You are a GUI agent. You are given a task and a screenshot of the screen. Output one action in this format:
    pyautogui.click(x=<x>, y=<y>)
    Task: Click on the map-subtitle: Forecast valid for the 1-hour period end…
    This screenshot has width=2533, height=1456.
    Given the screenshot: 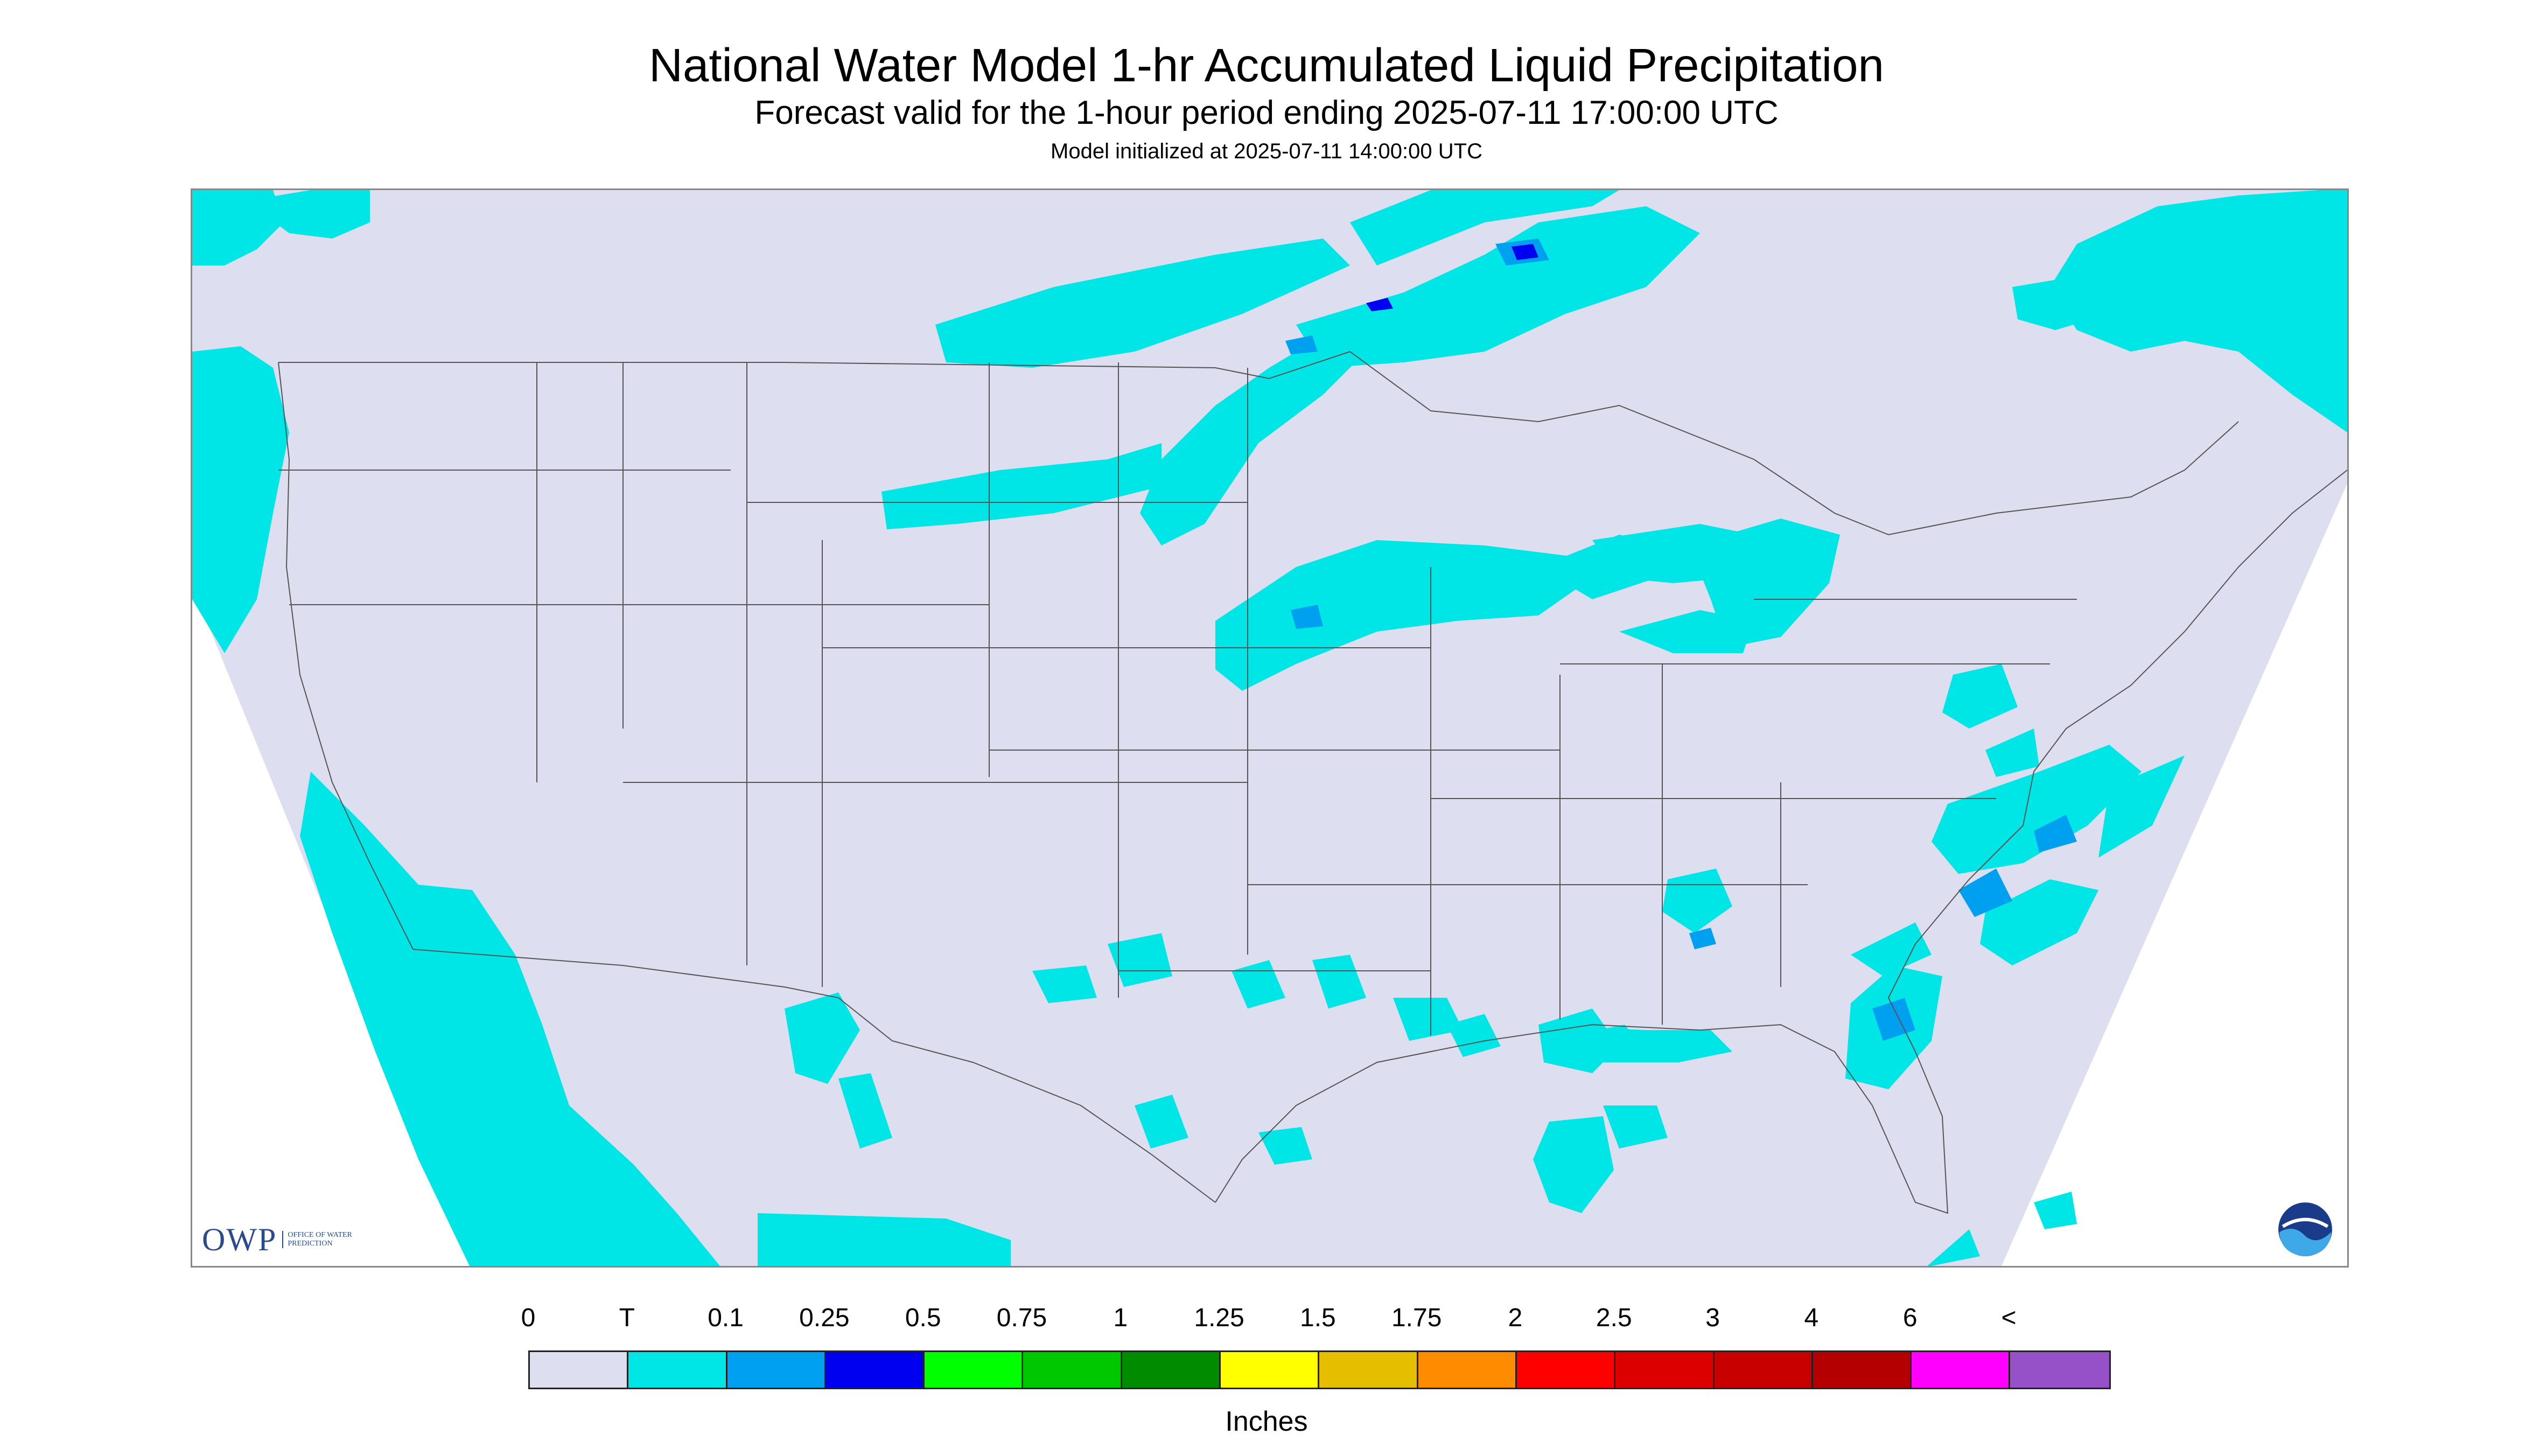 What is the action you would take?
    pyautogui.click(x=1266, y=112)
    